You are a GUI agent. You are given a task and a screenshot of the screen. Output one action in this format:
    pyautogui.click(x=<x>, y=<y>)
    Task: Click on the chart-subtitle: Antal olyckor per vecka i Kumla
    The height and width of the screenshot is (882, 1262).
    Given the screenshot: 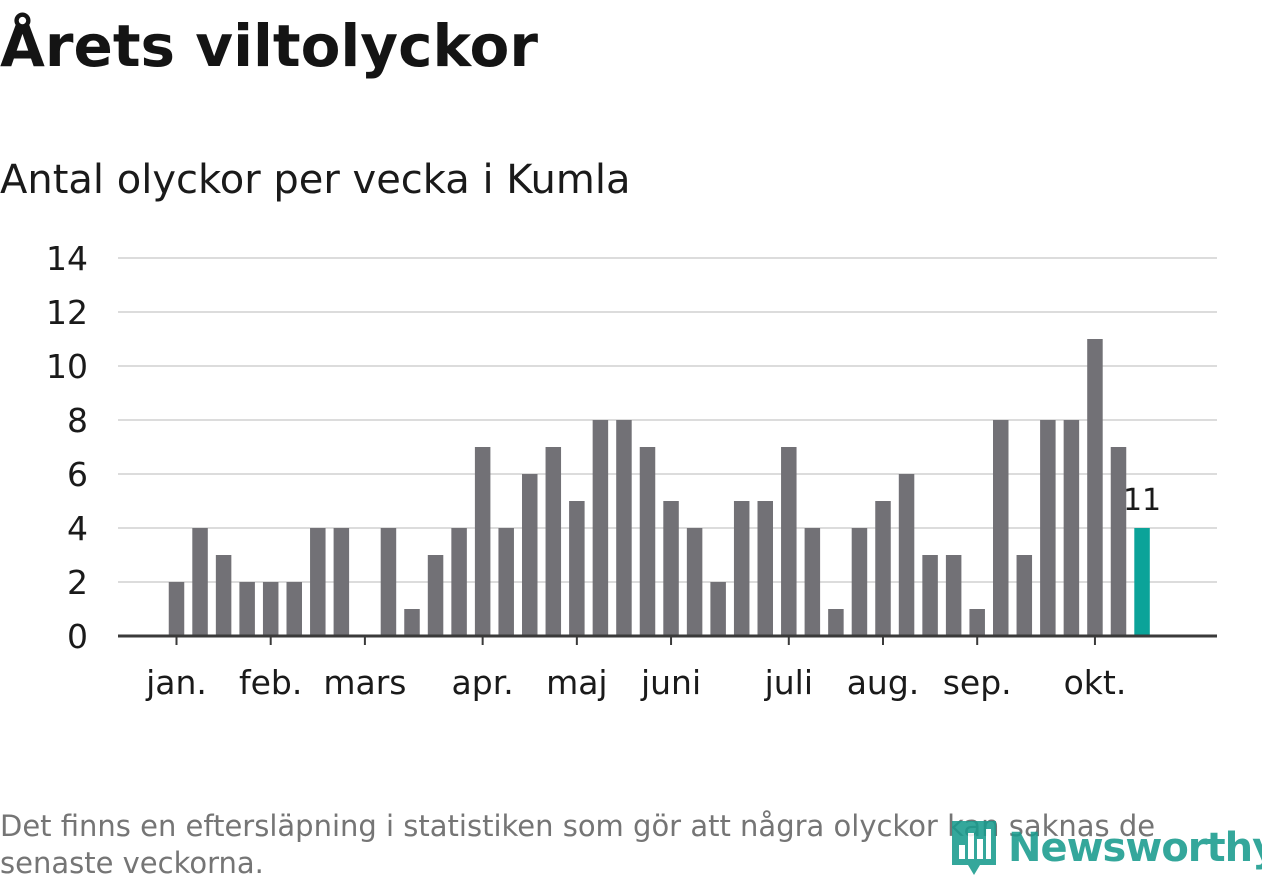 What is the action you would take?
    pyautogui.click(x=315, y=180)
    